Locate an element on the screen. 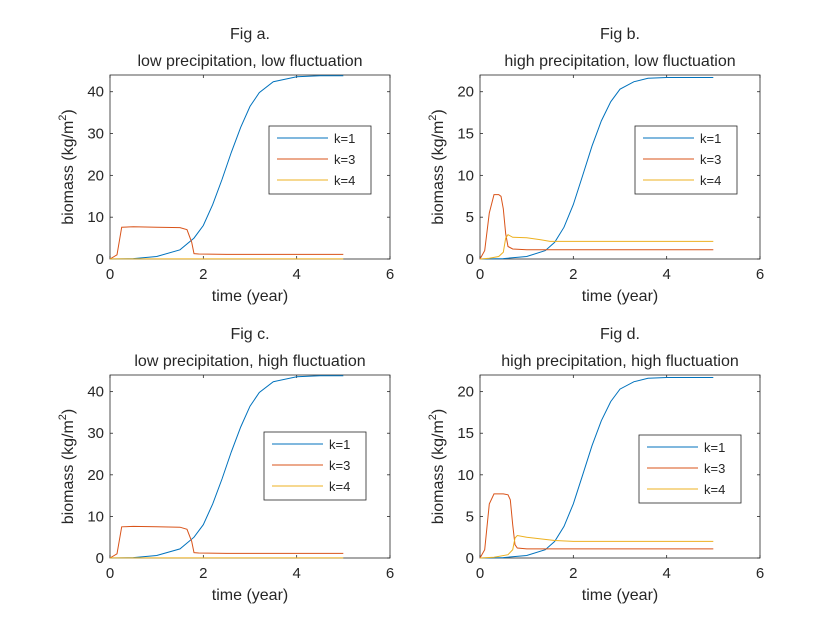 This screenshot has height=630, width=840. chart-subtitle: high precipitation, high fluctuation is located at coordinates (620, 361).